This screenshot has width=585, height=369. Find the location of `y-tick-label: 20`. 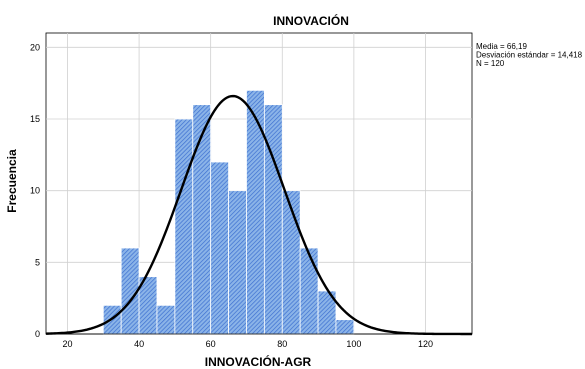

y-tick-label: 20 is located at coordinates (35, 47).